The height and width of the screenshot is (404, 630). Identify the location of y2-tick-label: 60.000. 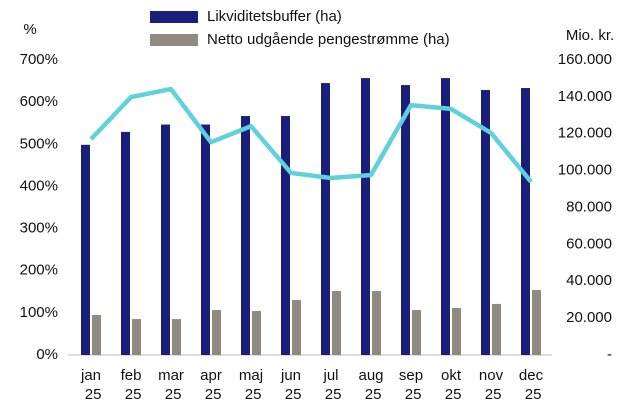
(589, 243).